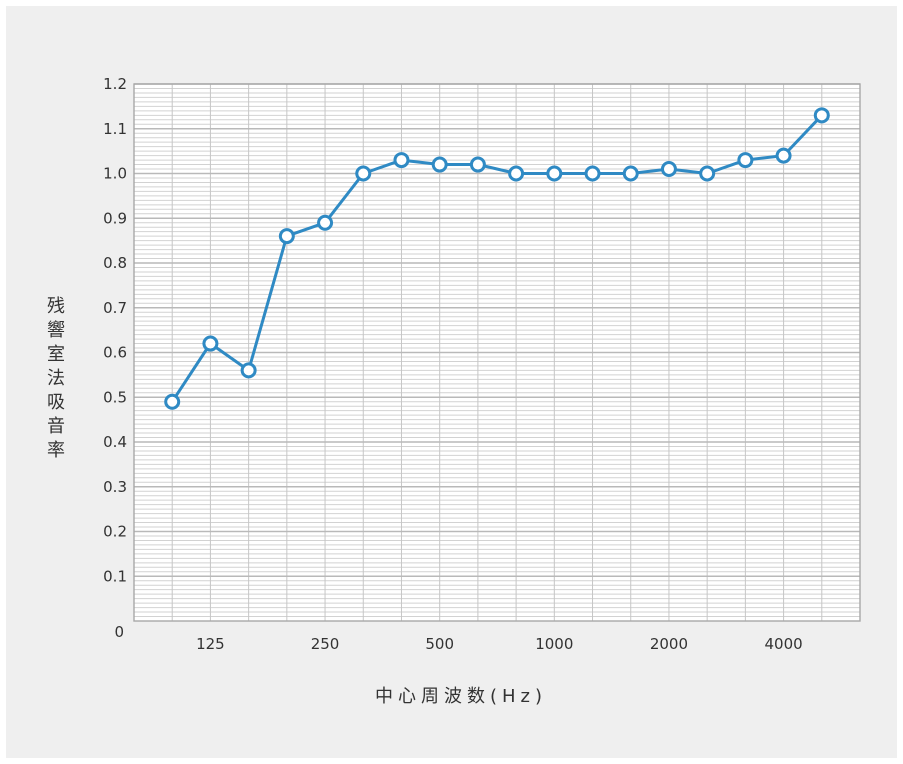  What do you see at coordinates (554, 644) in the screenshot?
I see `x-tick-label: 1000` at bounding box center [554, 644].